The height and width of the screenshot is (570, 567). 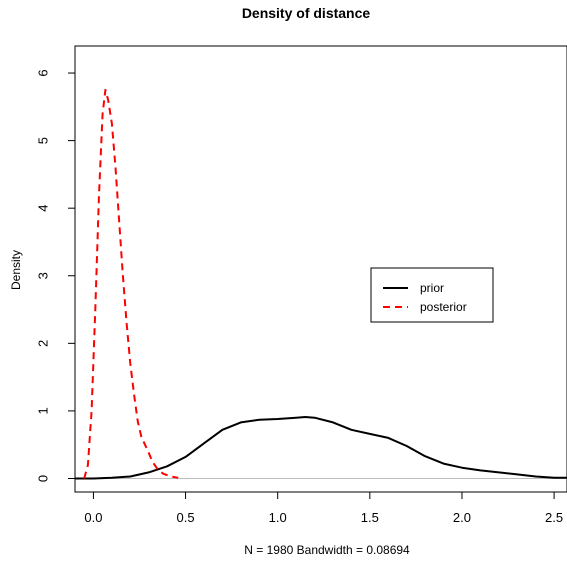 What do you see at coordinates (55, 275) in the screenshot?
I see `y-axis: 0 1 2 3 4 5 6` at bounding box center [55, 275].